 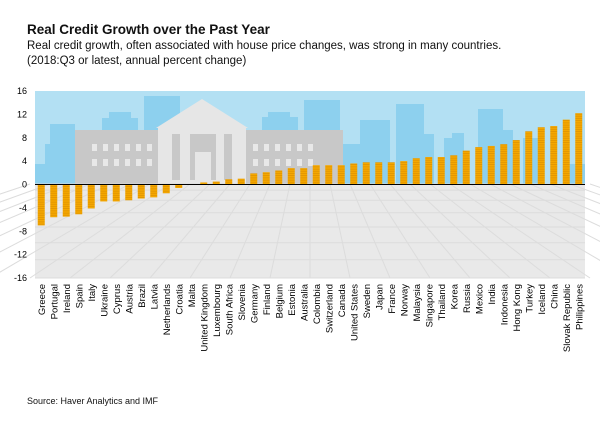 I want to click on x-tick-label: Malaysia, so click(x=417, y=302).